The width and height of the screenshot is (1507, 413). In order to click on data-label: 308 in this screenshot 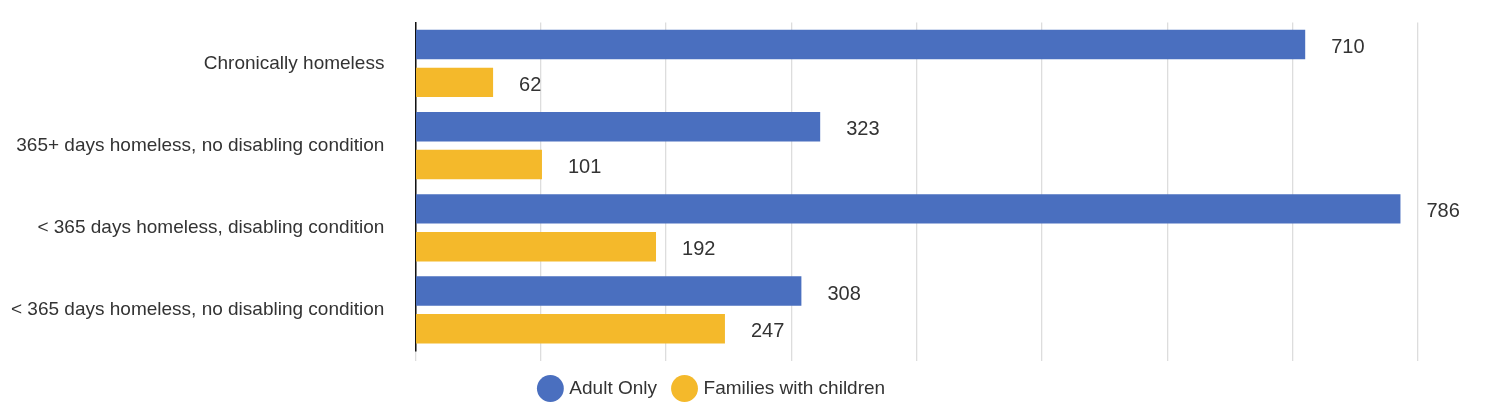, I will do `click(844, 292)`.